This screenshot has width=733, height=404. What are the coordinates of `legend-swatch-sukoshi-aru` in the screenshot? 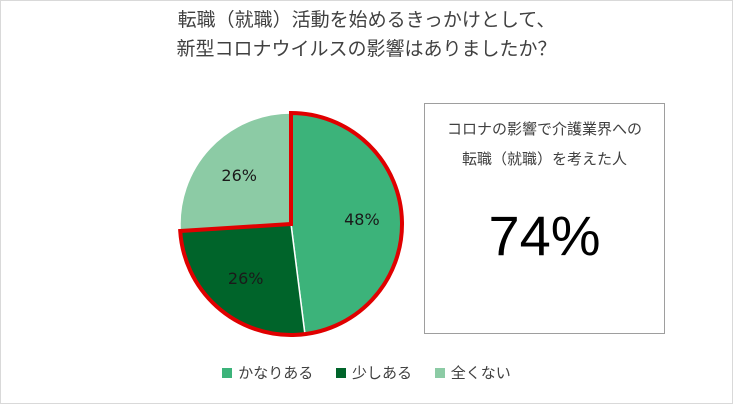 It's located at (340, 373).